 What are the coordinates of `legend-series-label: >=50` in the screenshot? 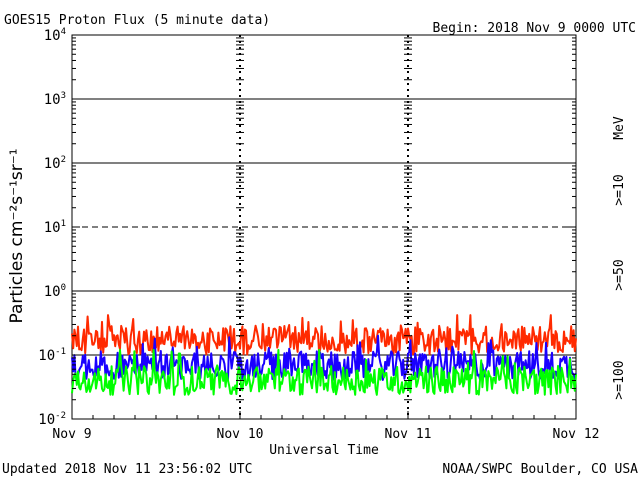 It's located at (619, 274).